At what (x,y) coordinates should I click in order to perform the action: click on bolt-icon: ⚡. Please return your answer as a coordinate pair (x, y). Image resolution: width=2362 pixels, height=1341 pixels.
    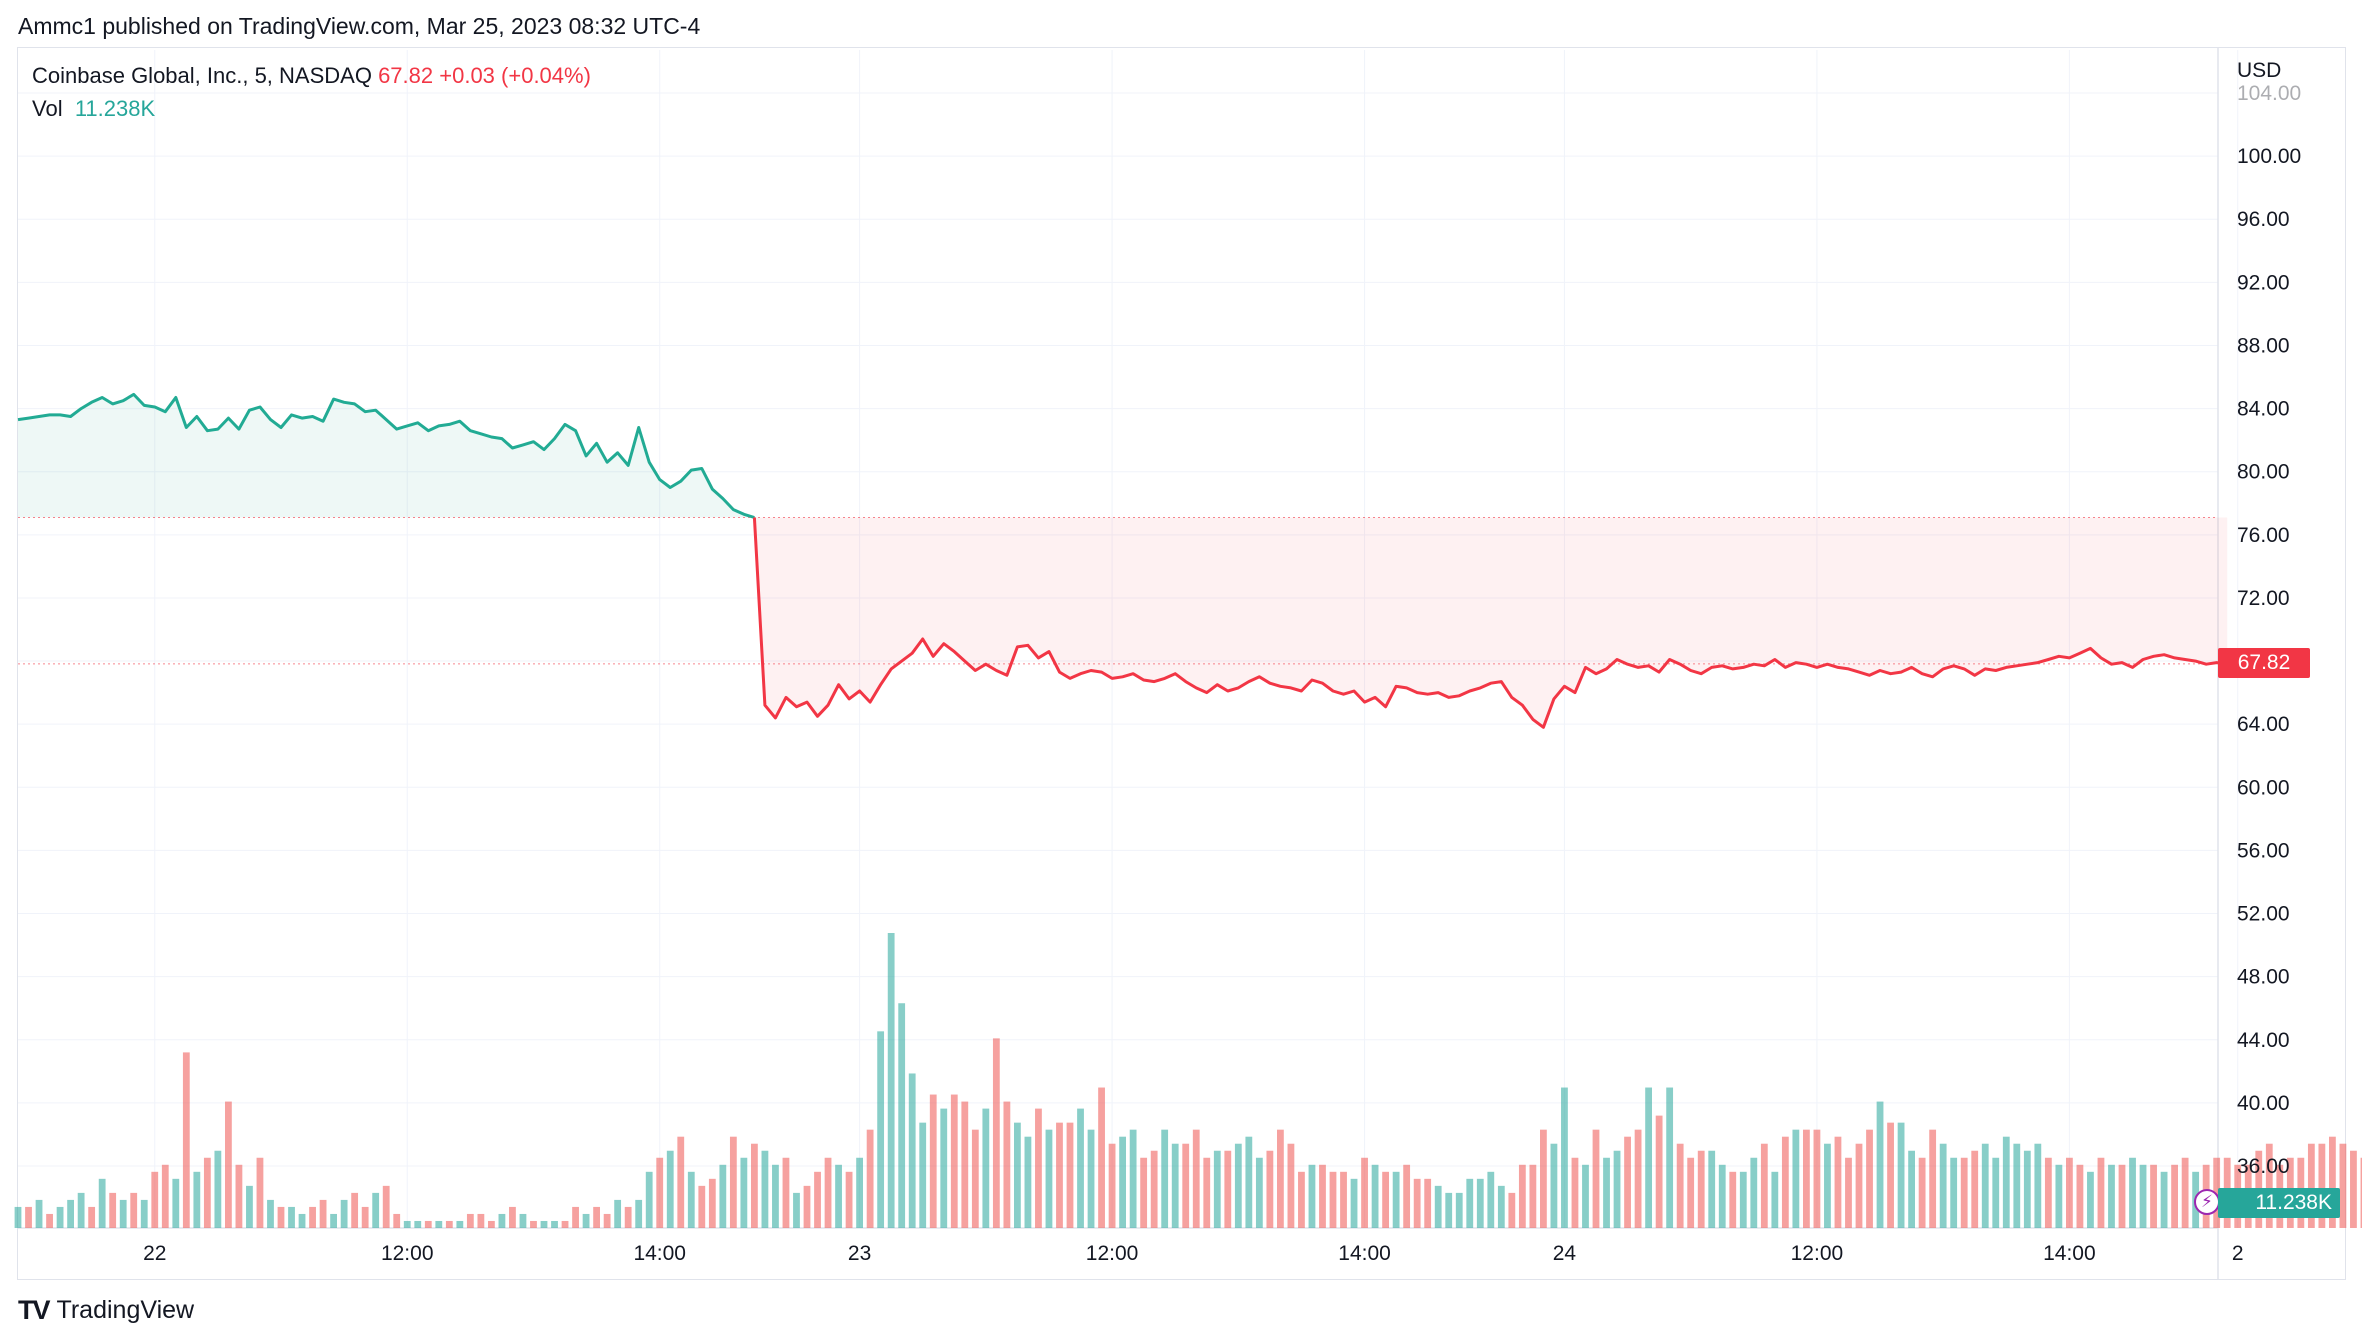
    Looking at the image, I should click on (2207, 1202).